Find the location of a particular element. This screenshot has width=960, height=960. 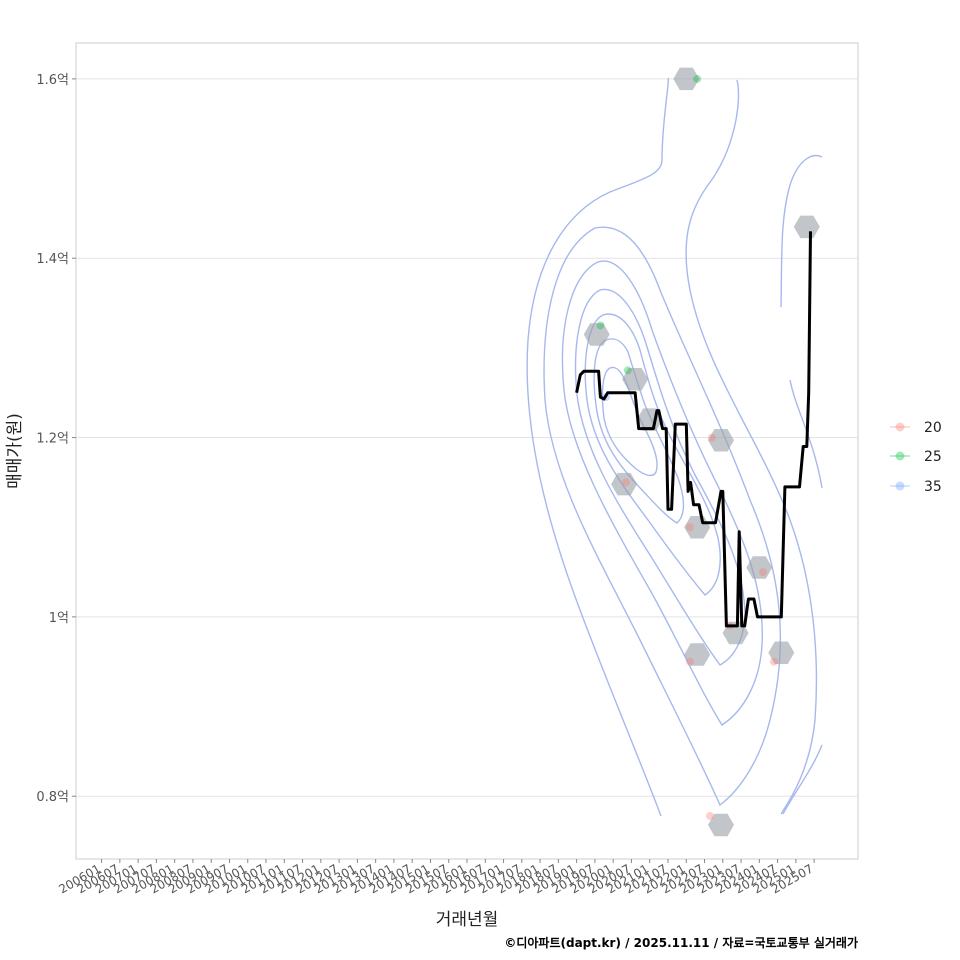

y-tick-label: 1억 is located at coordinates (59, 618).